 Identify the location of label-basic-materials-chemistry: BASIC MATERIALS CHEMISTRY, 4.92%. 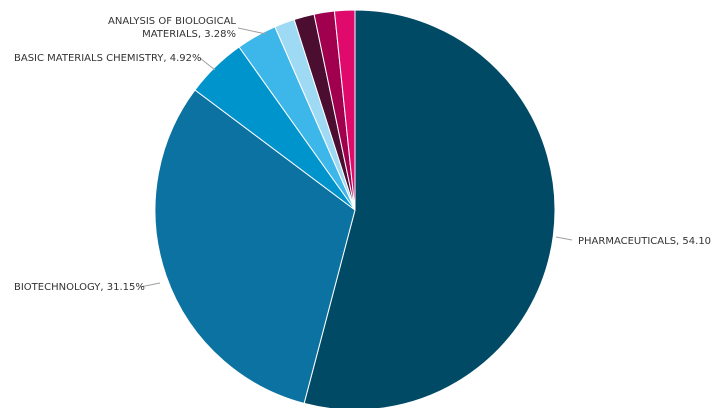
(108, 58).